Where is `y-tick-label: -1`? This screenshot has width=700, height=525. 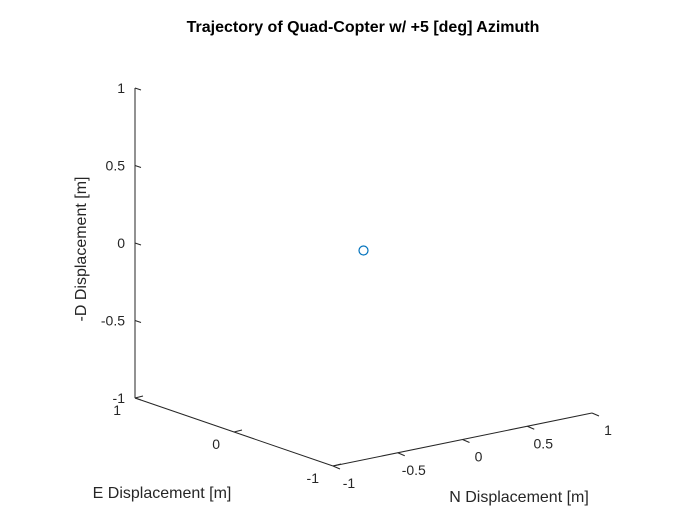 y-tick-label: -1 is located at coordinates (313, 478).